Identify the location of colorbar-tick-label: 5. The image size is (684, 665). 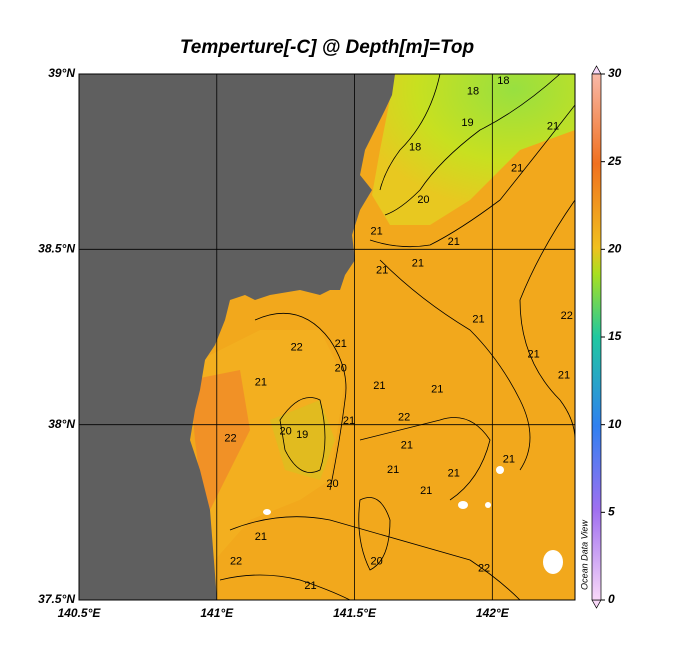
(611, 512).